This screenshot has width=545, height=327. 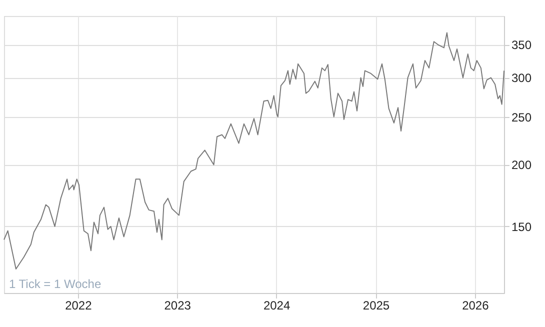 What do you see at coordinates (178, 305) in the screenshot?
I see `x-tick-label: 2023` at bounding box center [178, 305].